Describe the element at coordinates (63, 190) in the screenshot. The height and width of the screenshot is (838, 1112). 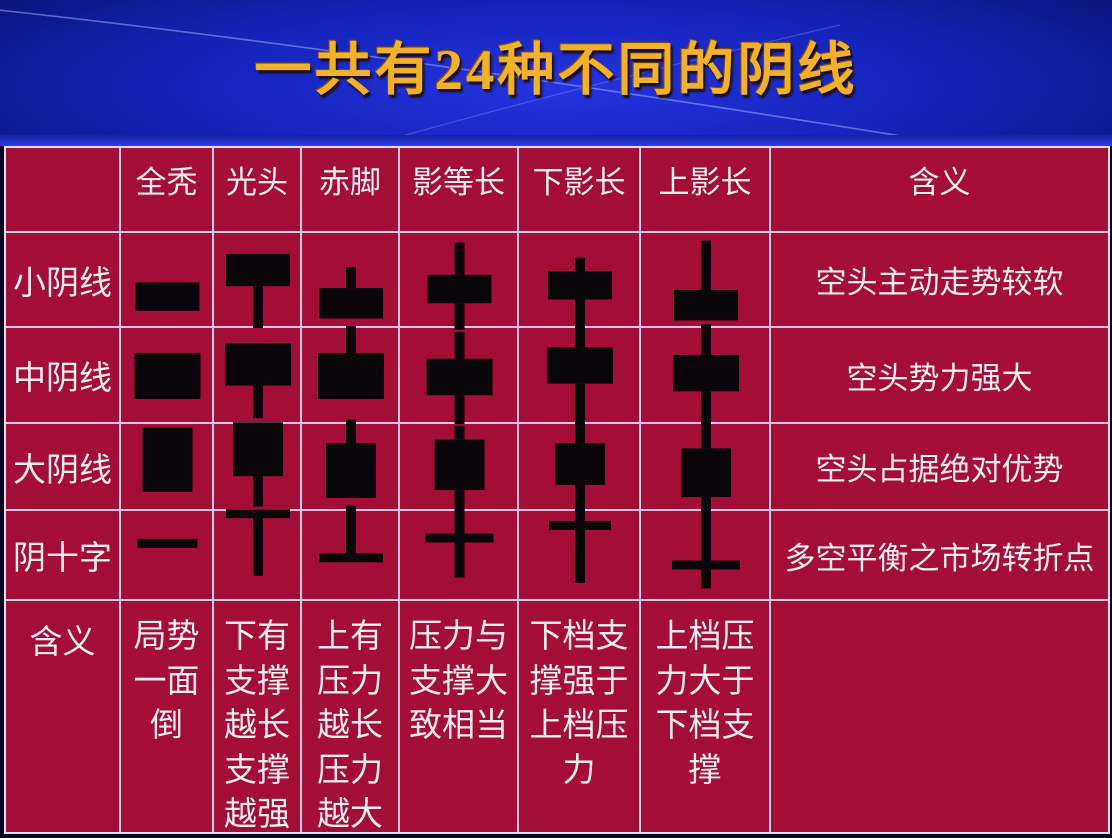
I see `corner-cell` at that location.